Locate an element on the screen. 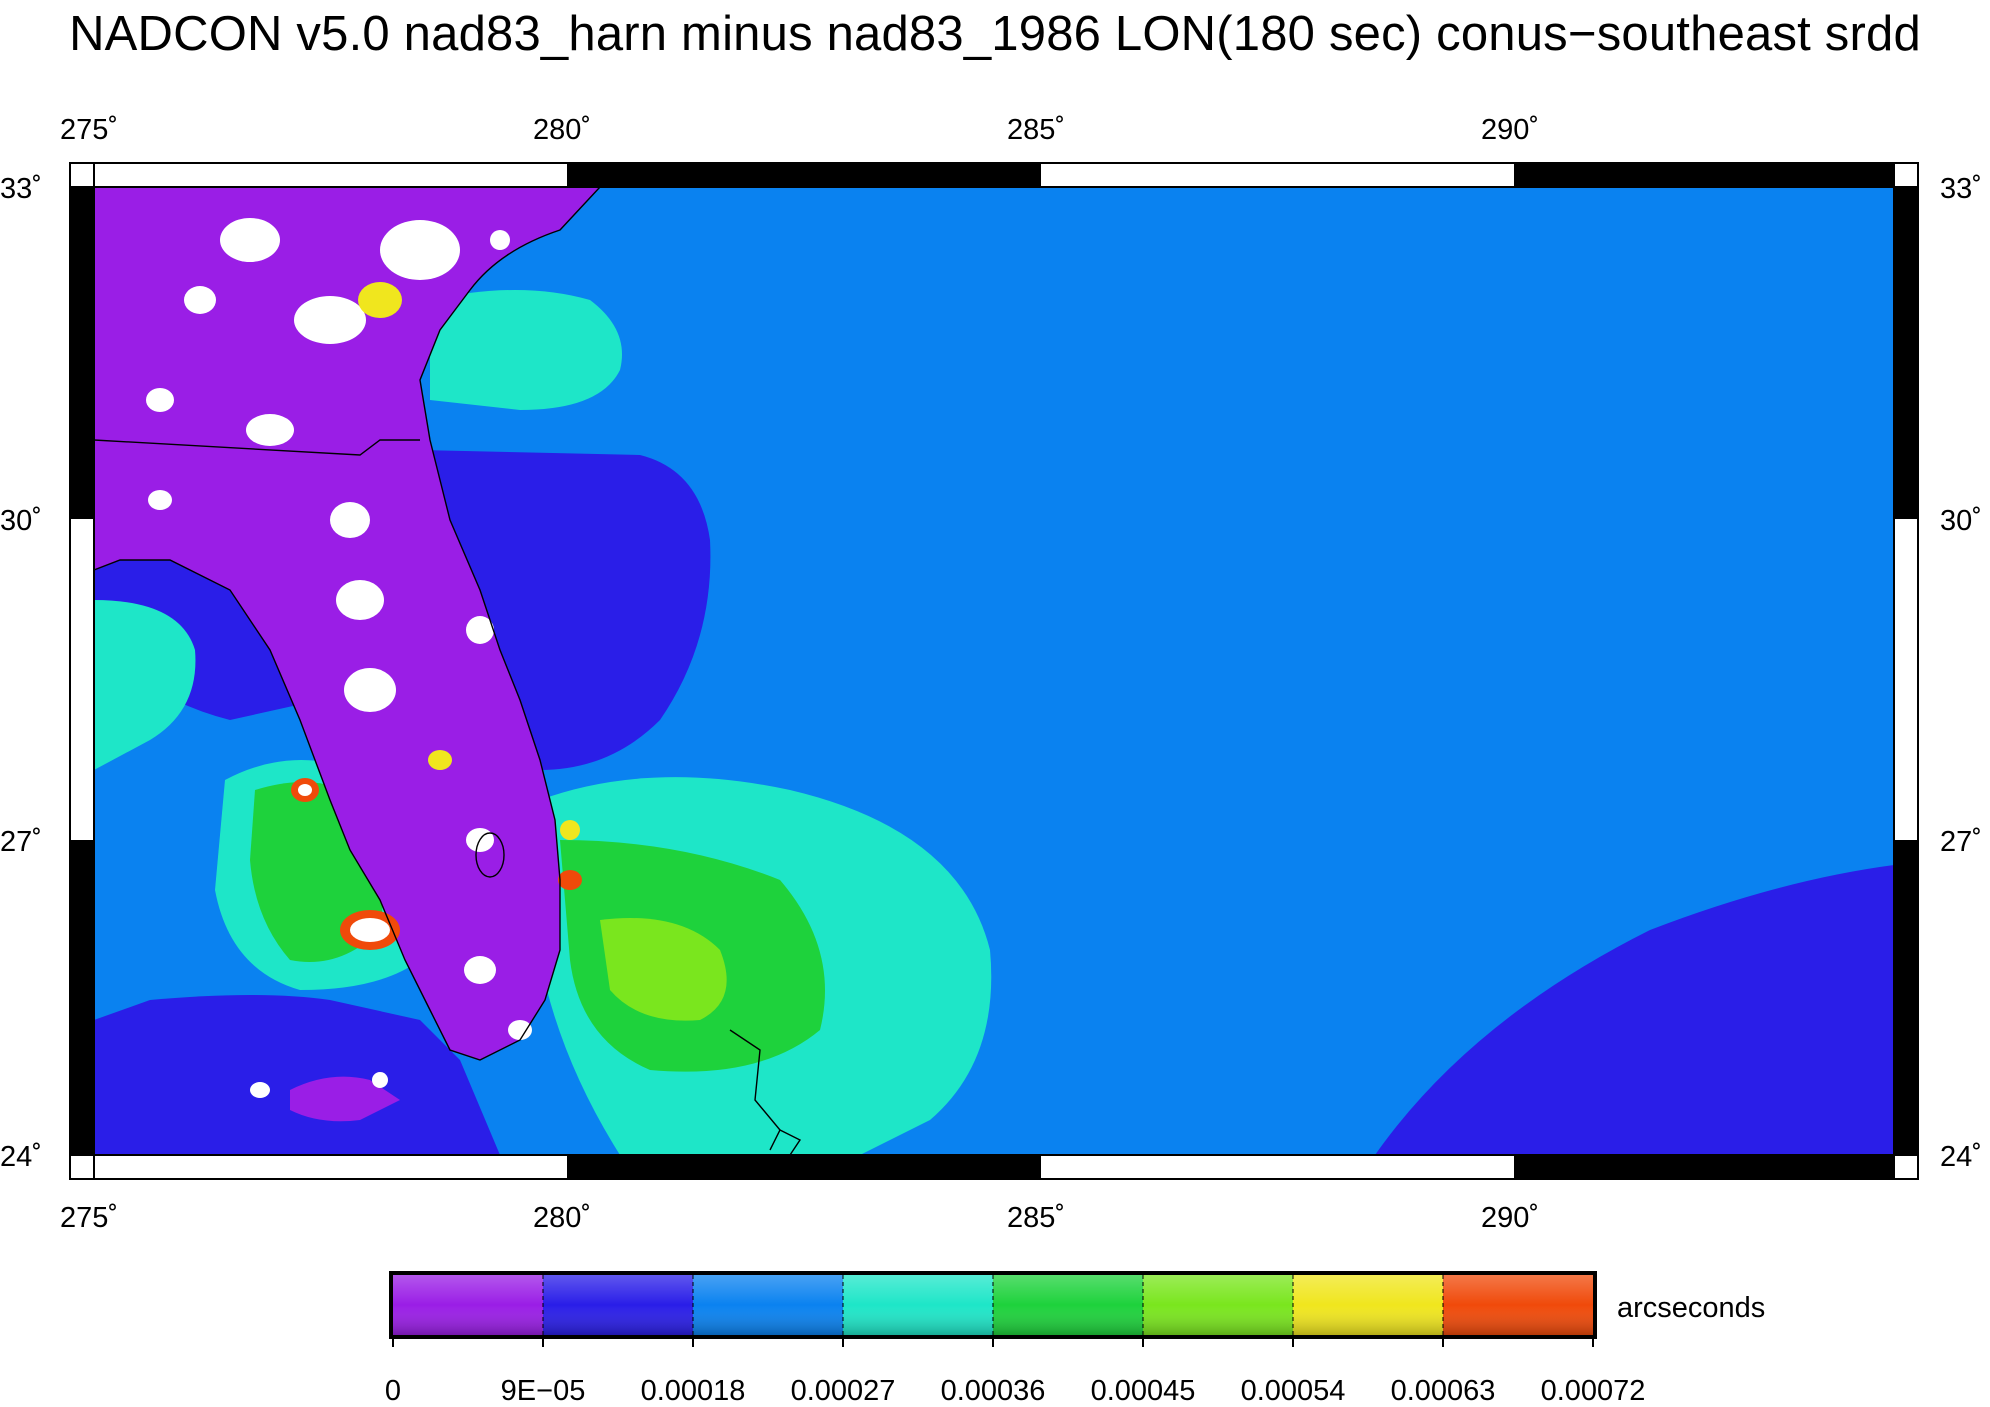 This screenshot has height=1407, width=1990. colorbar-tick-label-2: 0.00018 is located at coordinates (693, 1391).